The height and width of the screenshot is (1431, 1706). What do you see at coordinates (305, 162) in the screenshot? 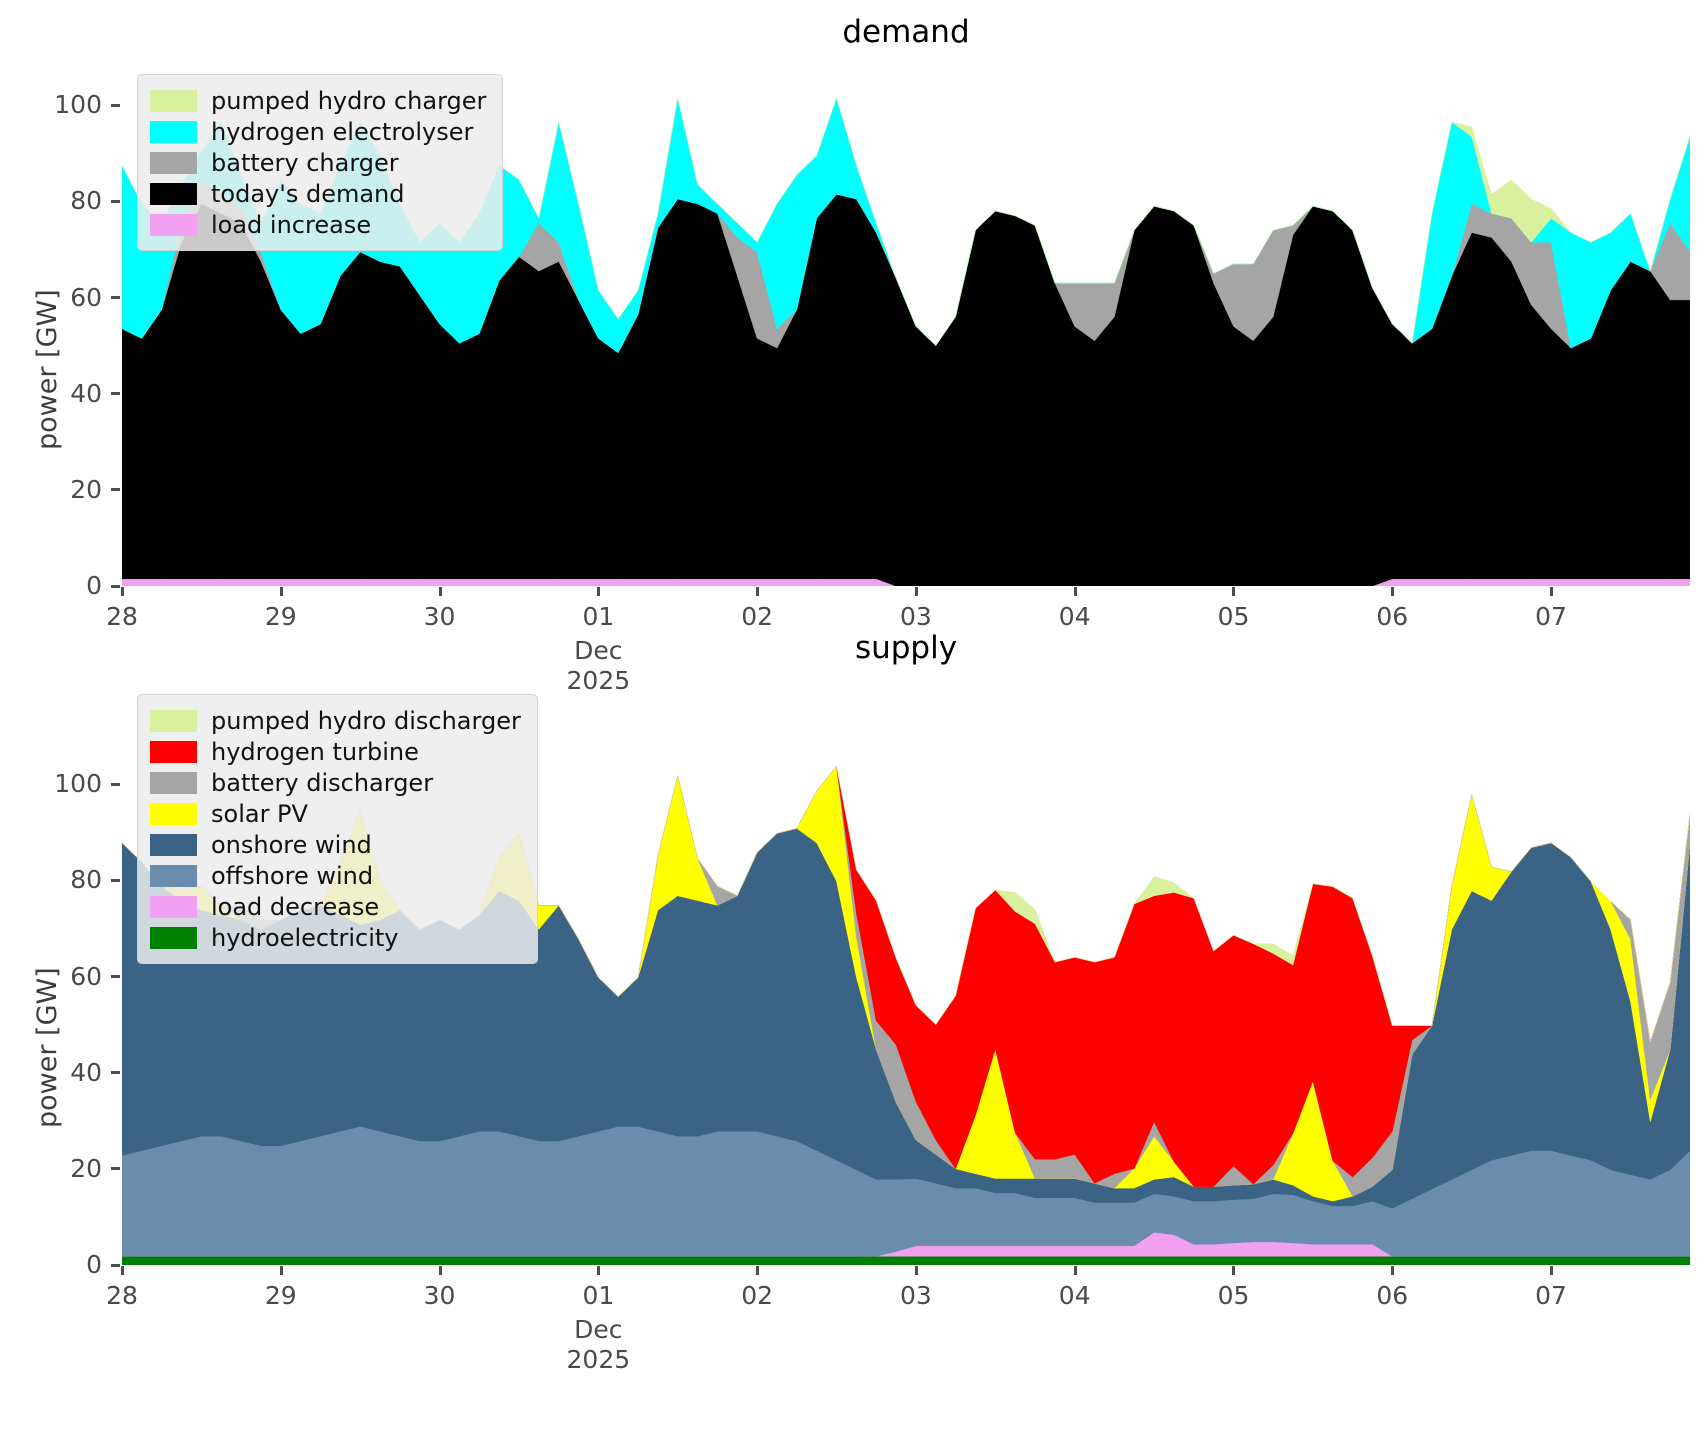
I see `legend-label: battery charger` at bounding box center [305, 162].